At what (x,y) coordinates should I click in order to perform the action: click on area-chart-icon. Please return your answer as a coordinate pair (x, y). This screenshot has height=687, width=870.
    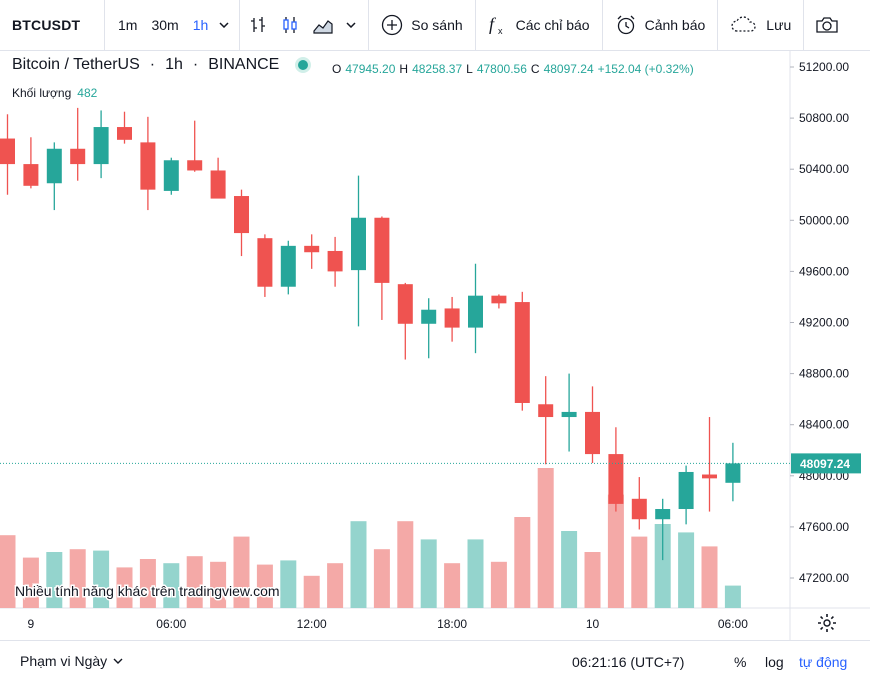
    Looking at the image, I should click on (323, 25).